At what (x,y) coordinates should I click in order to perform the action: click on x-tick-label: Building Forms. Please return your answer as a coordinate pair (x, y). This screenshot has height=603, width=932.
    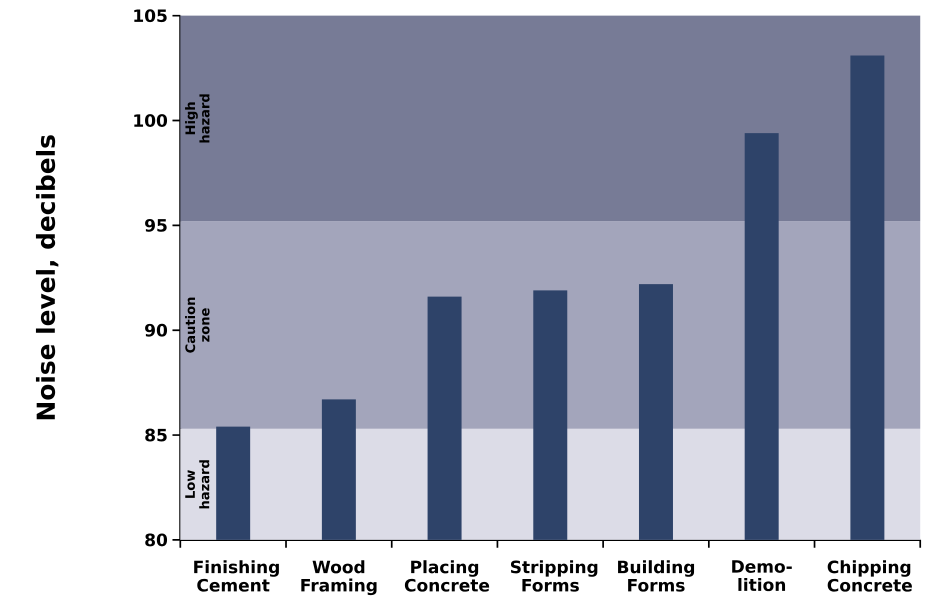
    Looking at the image, I should click on (656, 576).